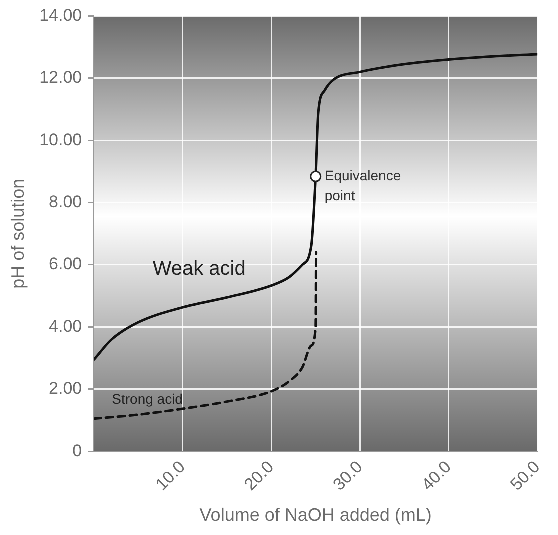  I want to click on y-tick-label: 4.00, so click(65, 326).